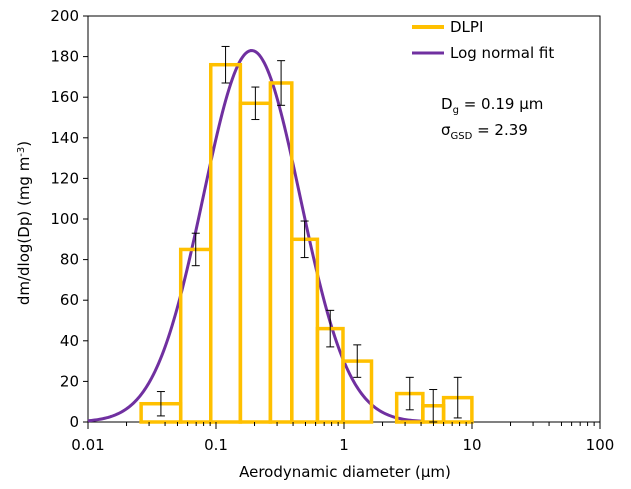 This screenshot has width=631, height=489. I want to click on y-tick-label: 60, so click(69, 300).